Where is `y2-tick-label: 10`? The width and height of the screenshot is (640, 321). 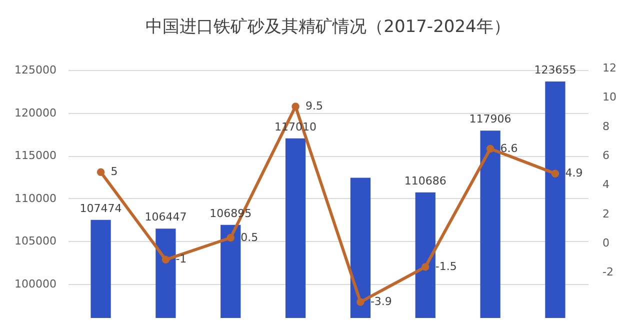 y2-tick-label: 10 is located at coordinates (609, 97).